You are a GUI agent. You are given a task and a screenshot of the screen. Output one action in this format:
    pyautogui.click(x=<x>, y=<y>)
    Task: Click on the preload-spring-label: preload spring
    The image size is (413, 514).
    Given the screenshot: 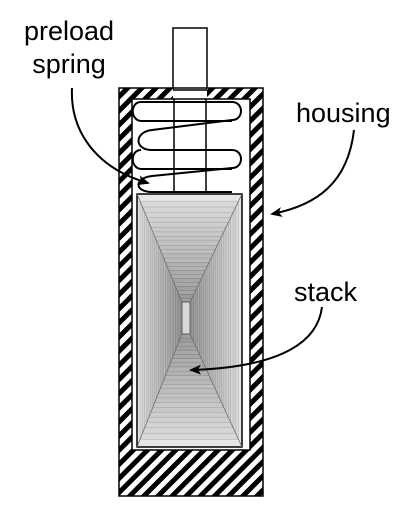 What is the action you would take?
    pyautogui.click(x=69, y=48)
    